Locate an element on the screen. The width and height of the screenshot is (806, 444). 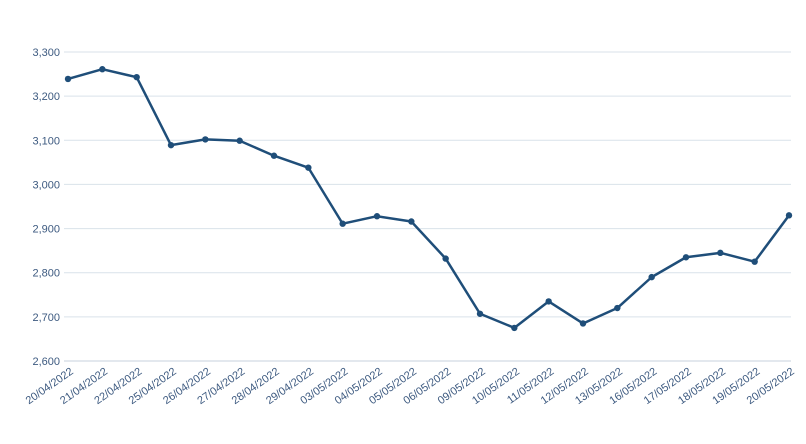
y-tick-label: 2,800 is located at coordinates (46, 274).